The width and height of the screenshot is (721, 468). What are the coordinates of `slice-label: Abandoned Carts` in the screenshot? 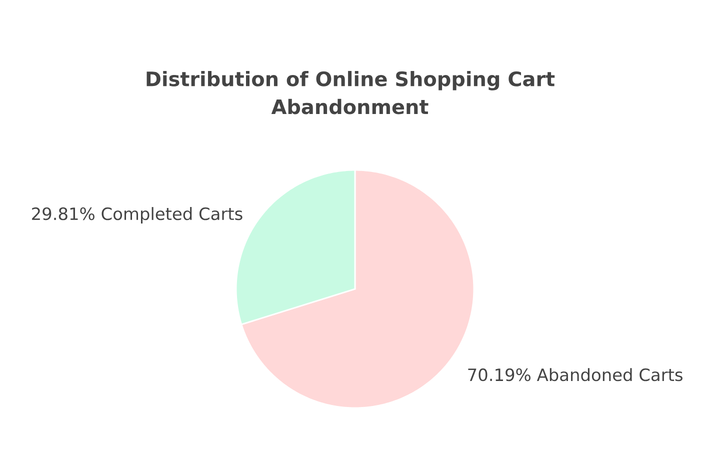 It's located at (609, 375).